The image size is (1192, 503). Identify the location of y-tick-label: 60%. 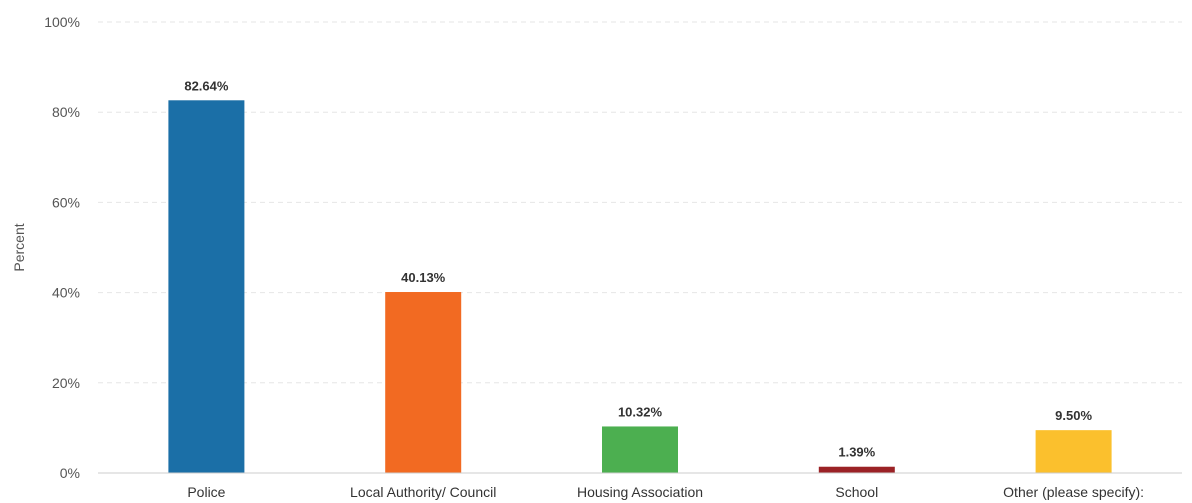
(66, 202).